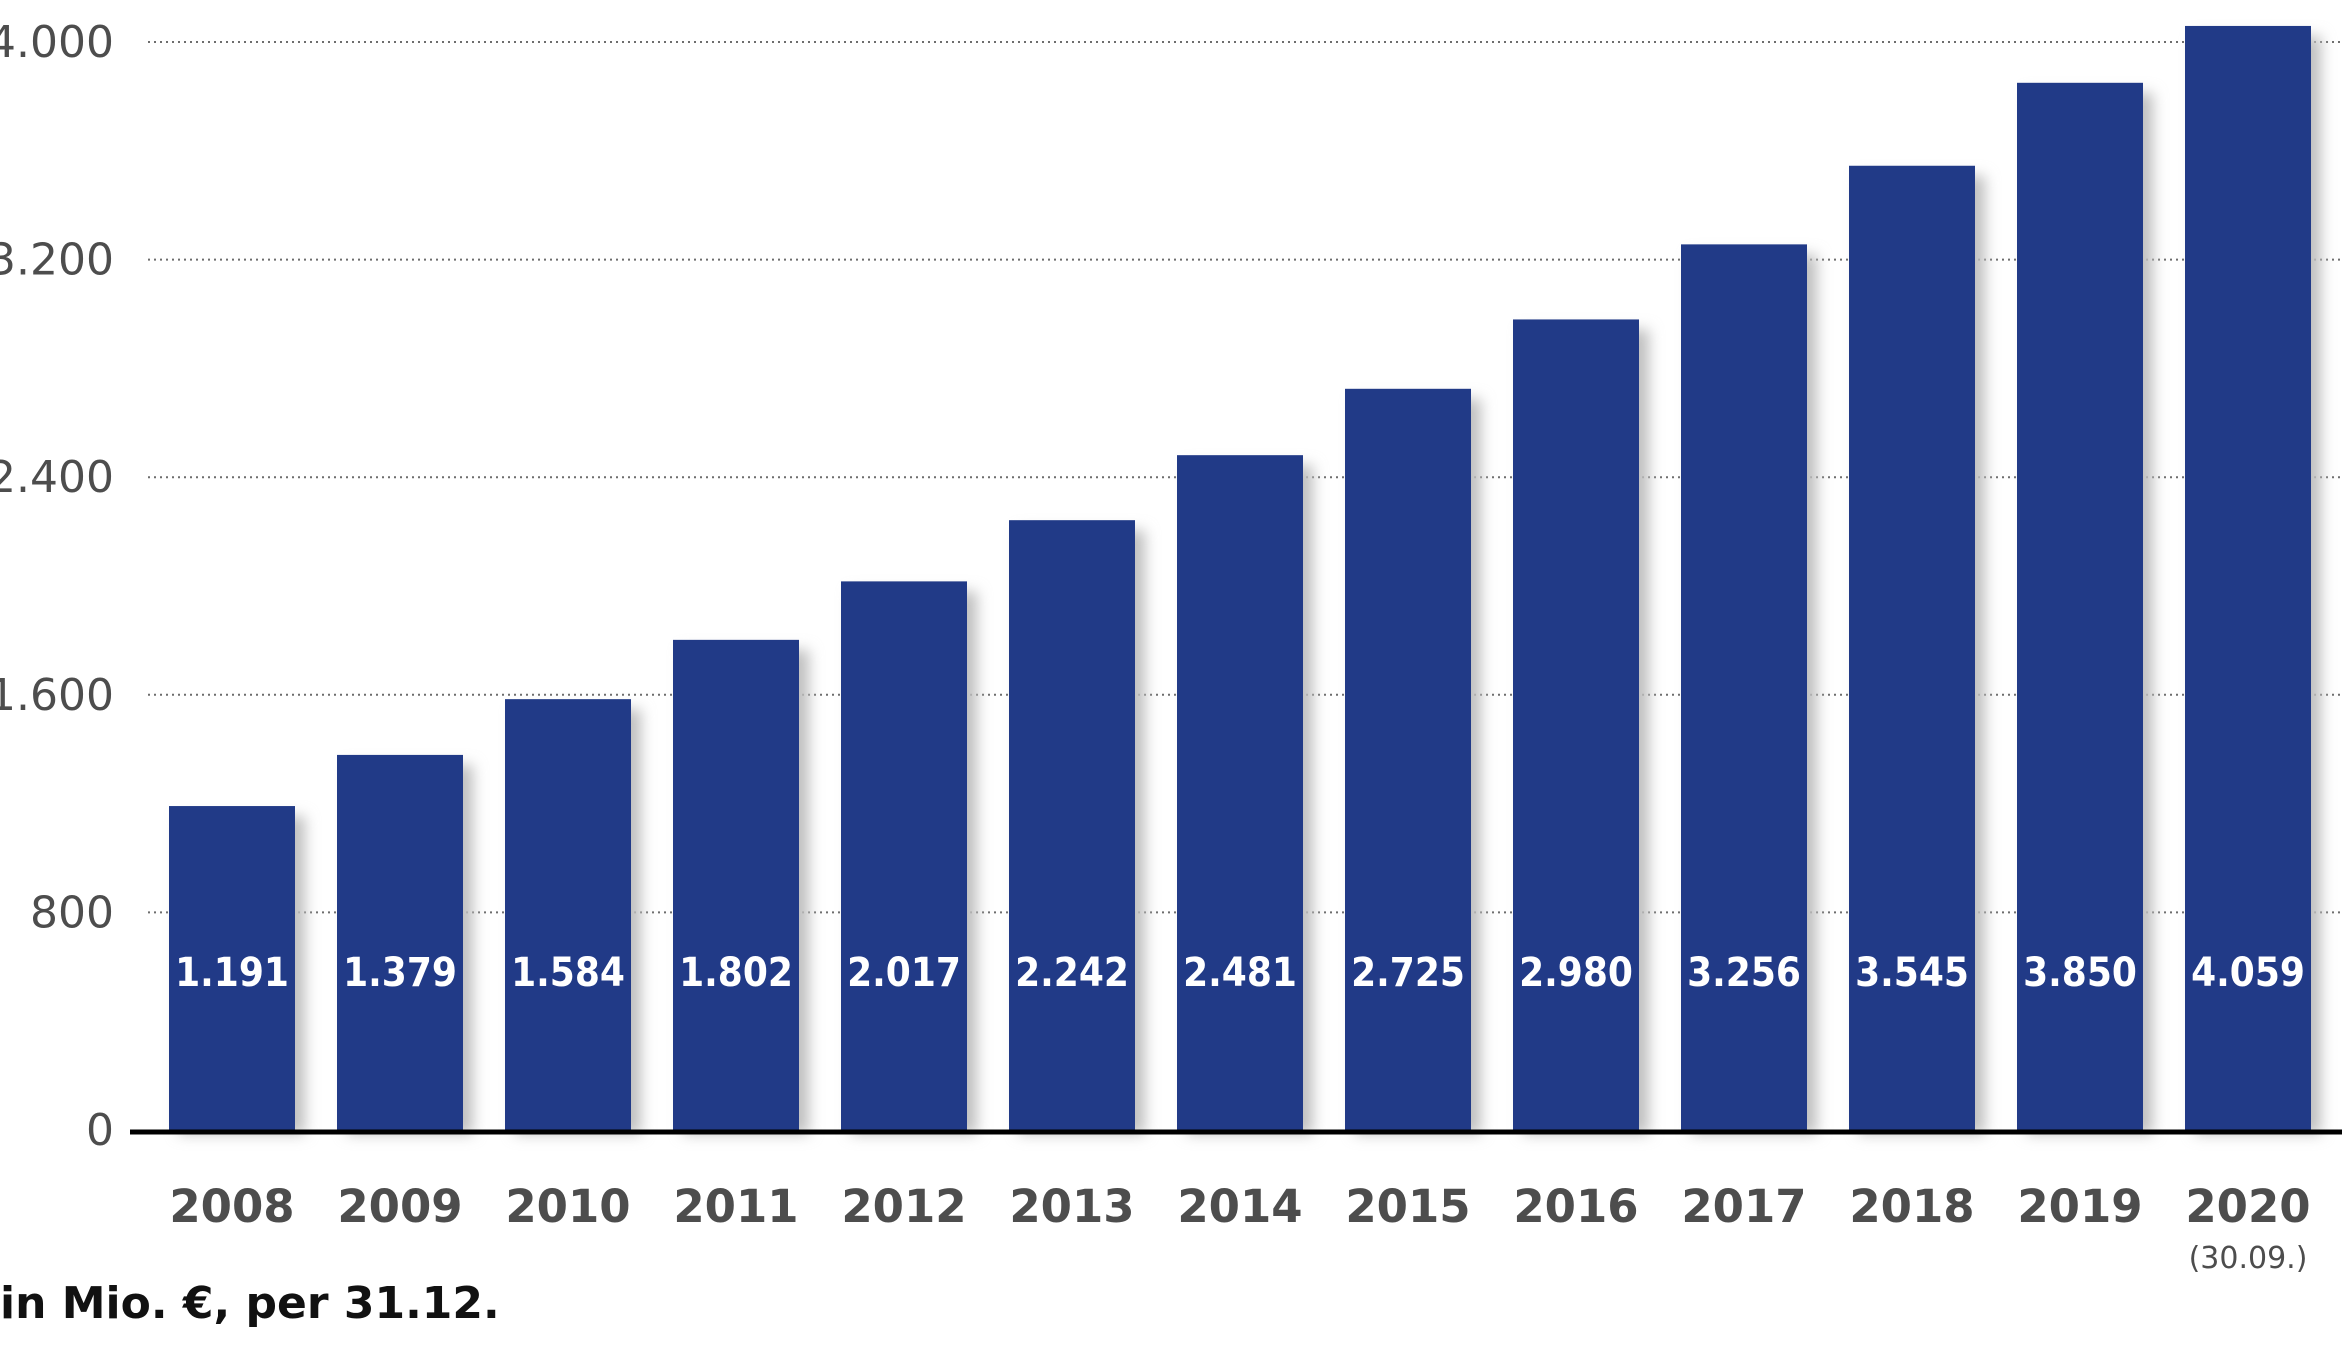 Image resolution: width=2342 pixels, height=1370 pixels. What do you see at coordinates (231, 1206) in the screenshot?
I see `x-tick-label: 2008` at bounding box center [231, 1206].